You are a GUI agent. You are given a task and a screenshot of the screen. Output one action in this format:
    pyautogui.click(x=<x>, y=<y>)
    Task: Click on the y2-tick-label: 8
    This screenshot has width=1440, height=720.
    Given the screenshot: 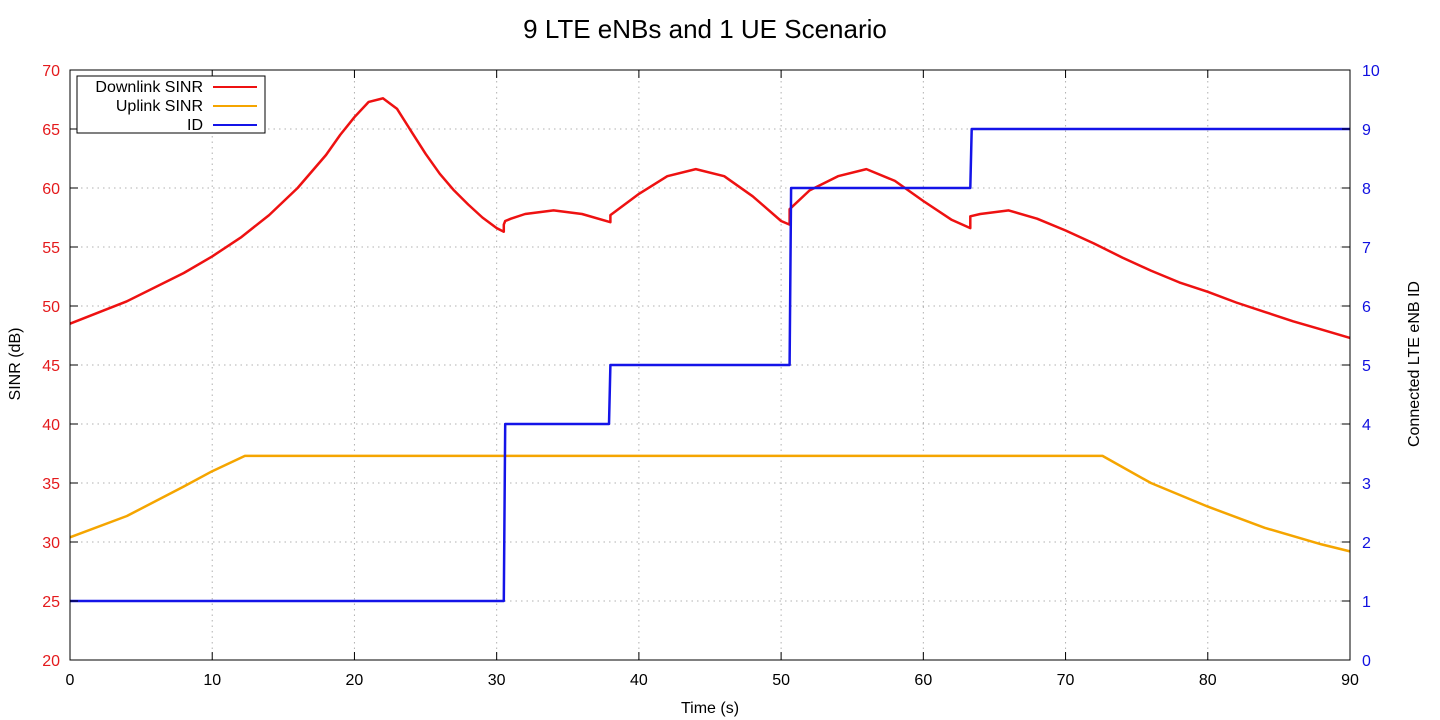 What is the action you would take?
    pyautogui.click(x=1366, y=189)
    